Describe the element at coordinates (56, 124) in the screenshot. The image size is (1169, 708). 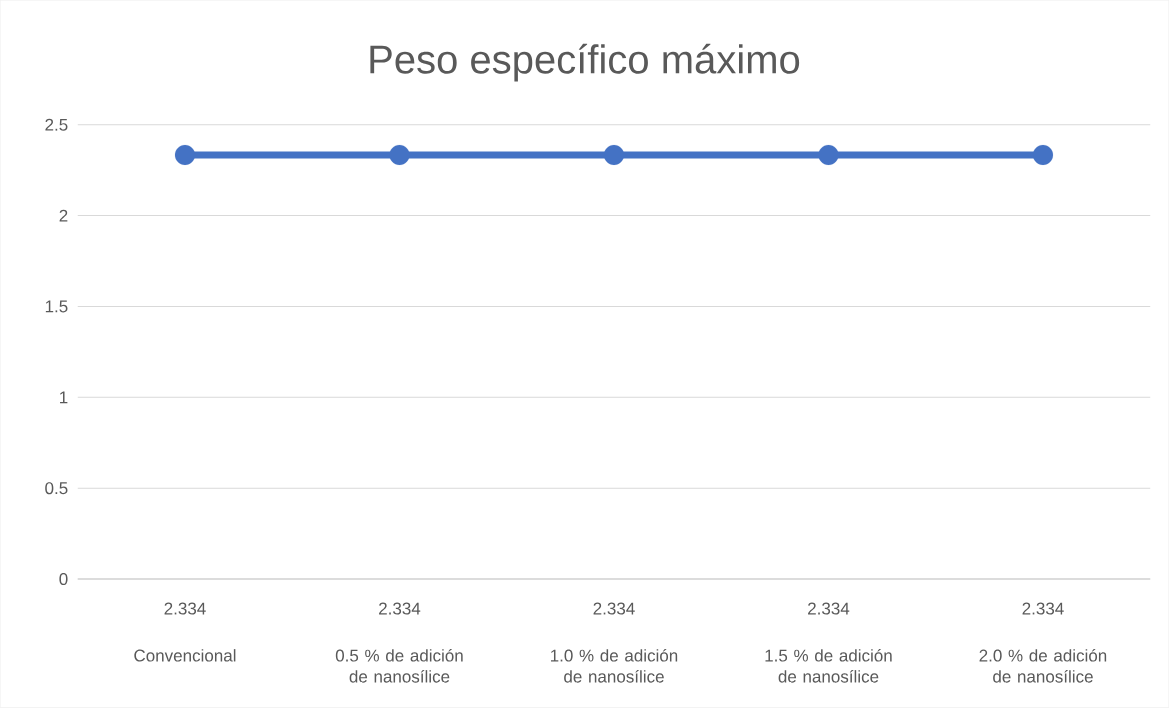
I see `y-tick-label: 2.5` at that location.